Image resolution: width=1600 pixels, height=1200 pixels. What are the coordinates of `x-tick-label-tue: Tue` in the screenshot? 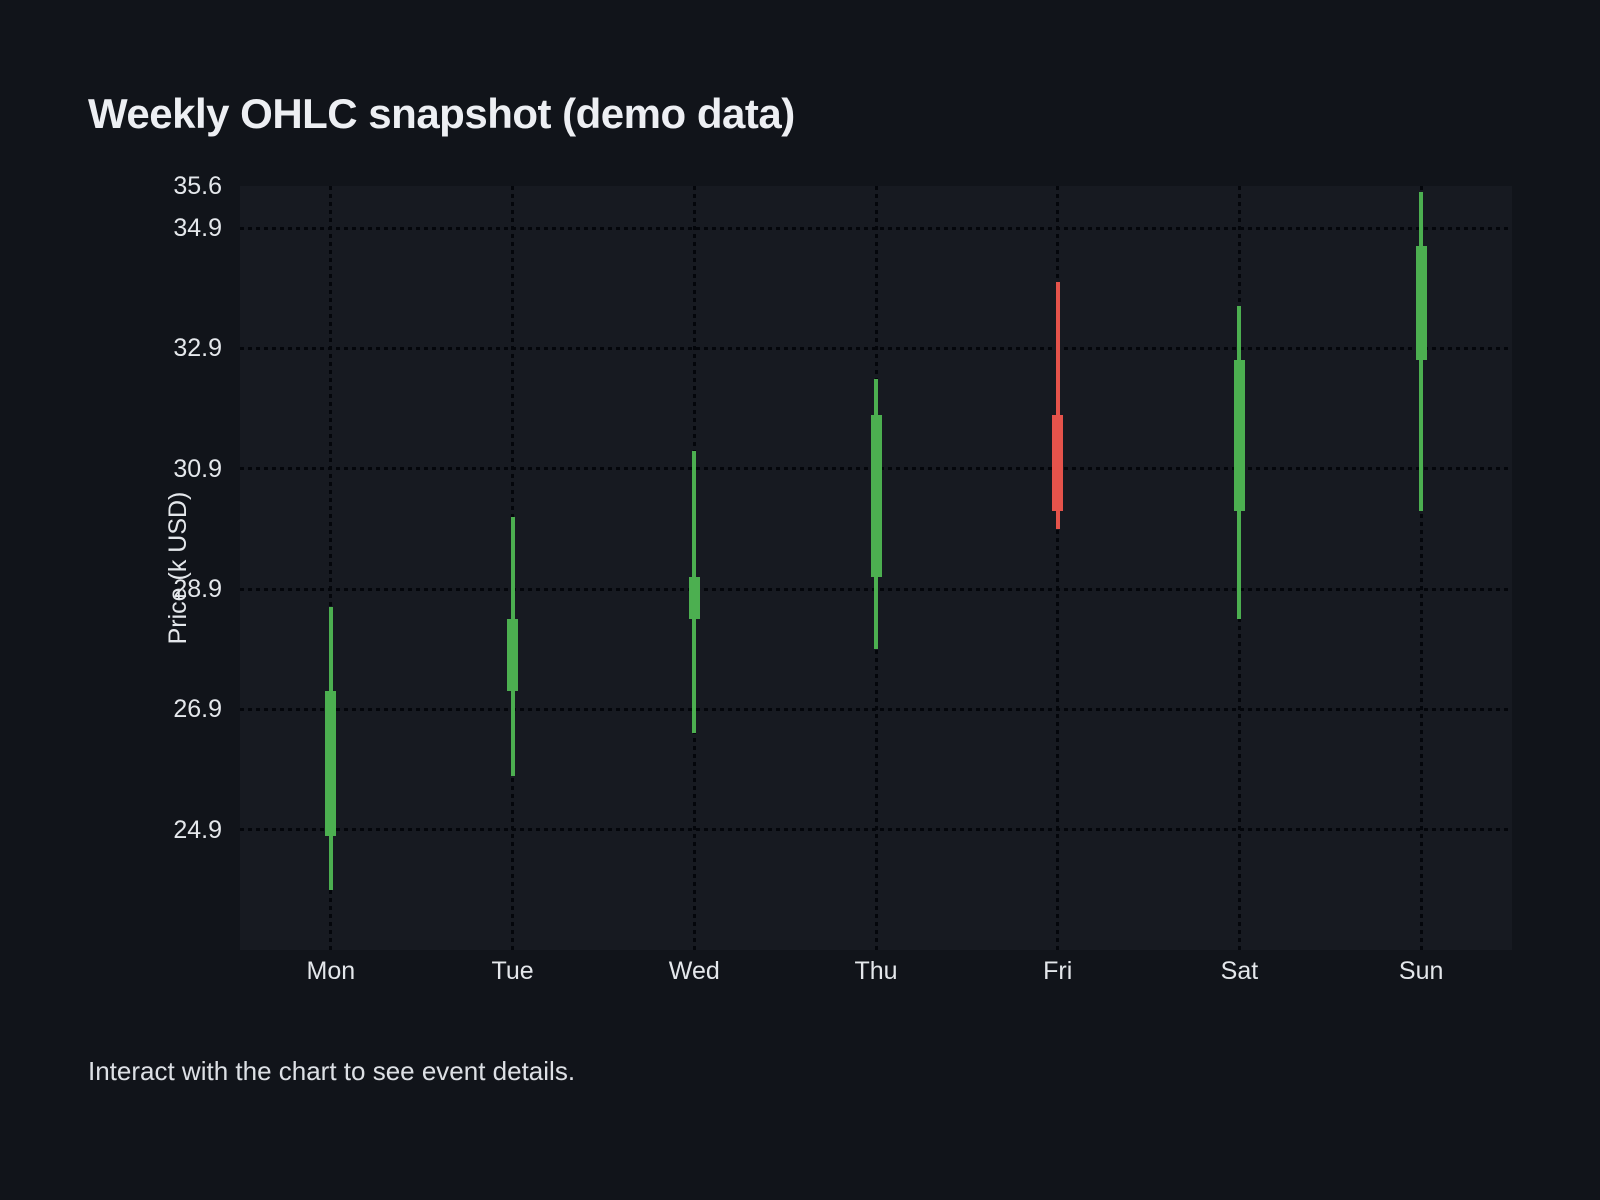 It's located at (512, 971).